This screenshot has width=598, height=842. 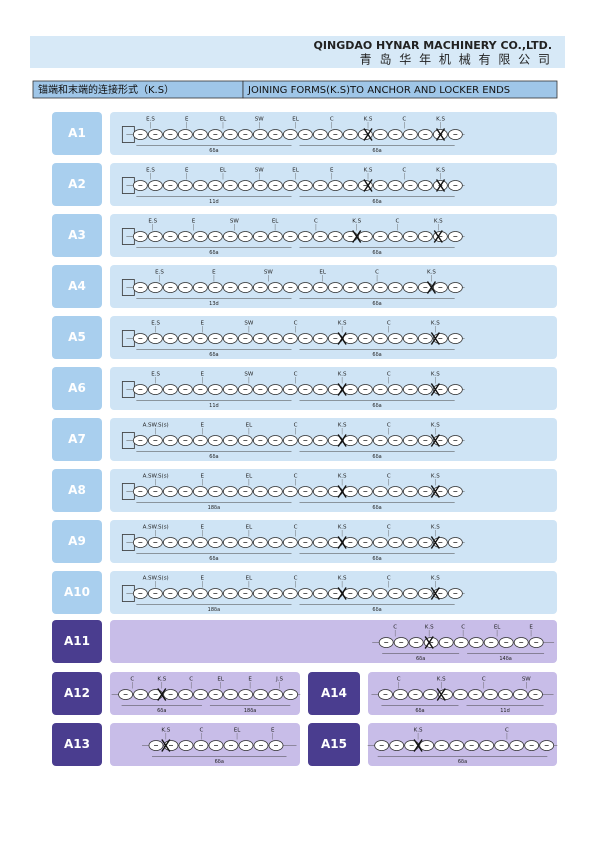 I want to click on row-label: A11, so click(x=77, y=641).